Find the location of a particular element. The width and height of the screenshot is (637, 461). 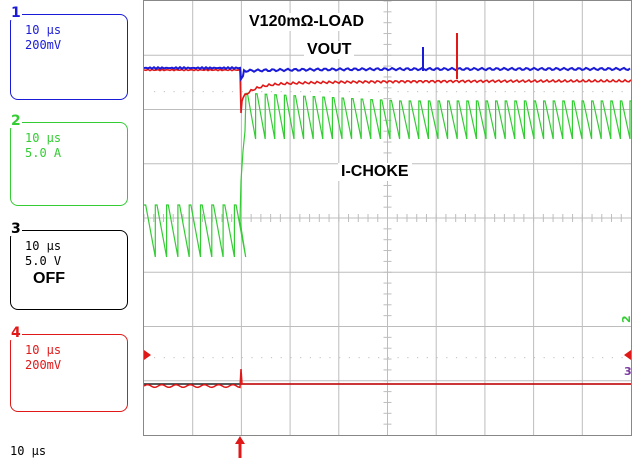

channel-4-panel: 4 10 μs 200mV is located at coordinates (69, 369).